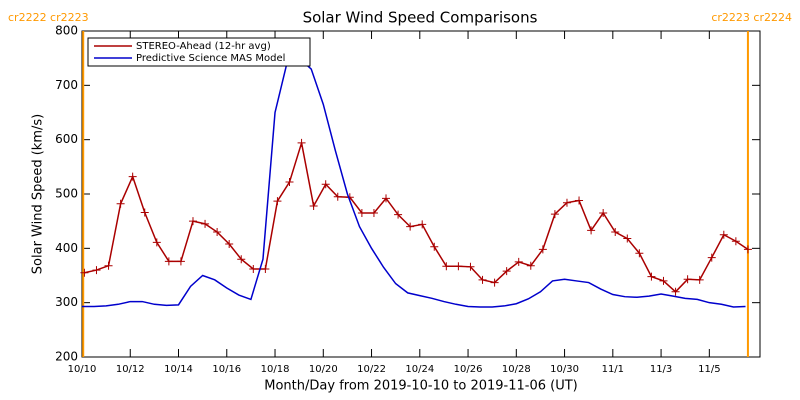  Describe the element at coordinates (66, 139) in the screenshot. I see `y-tick-label: 600` at that location.